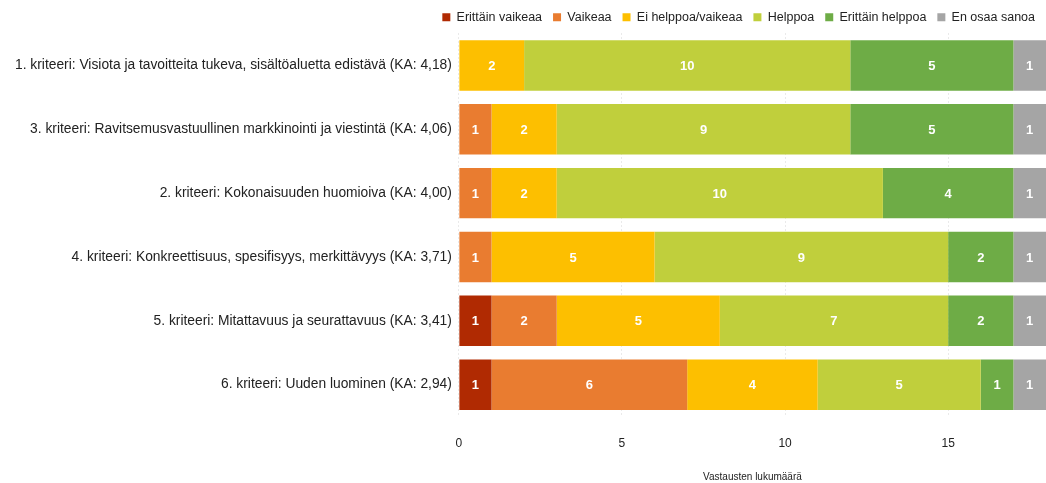  I want to click on legend-label: Helppoa, so click(791, 16).